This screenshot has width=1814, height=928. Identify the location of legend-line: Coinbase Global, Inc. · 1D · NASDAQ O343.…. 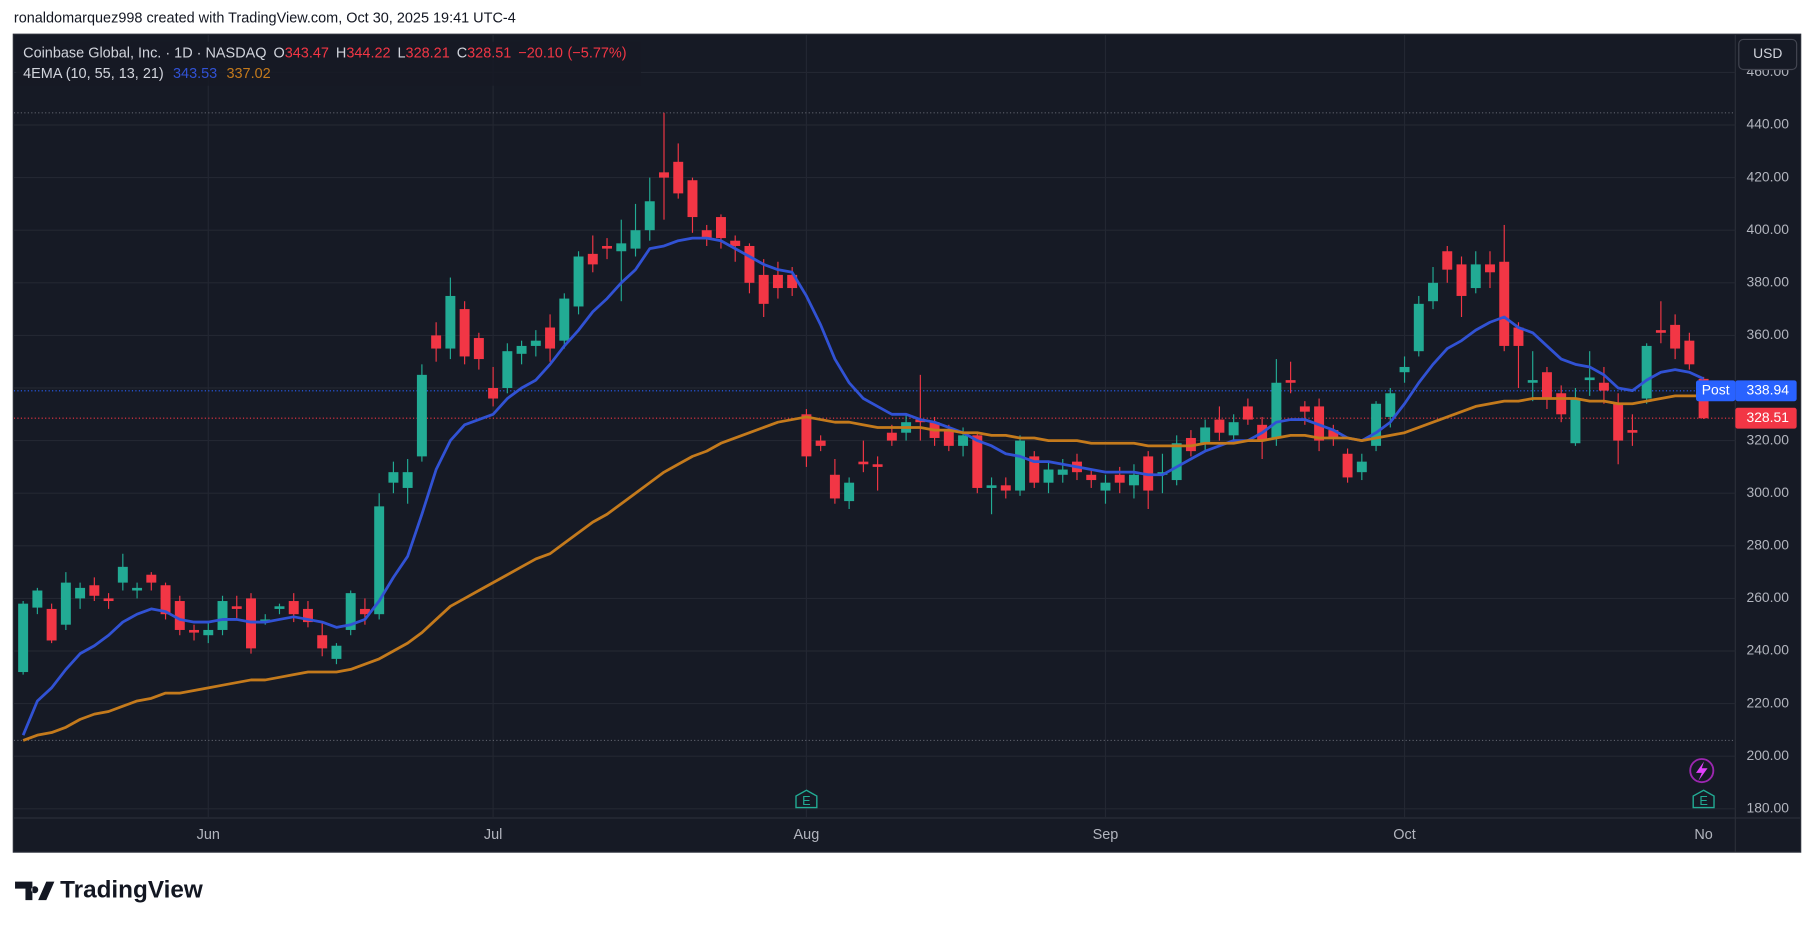
(324, 53).